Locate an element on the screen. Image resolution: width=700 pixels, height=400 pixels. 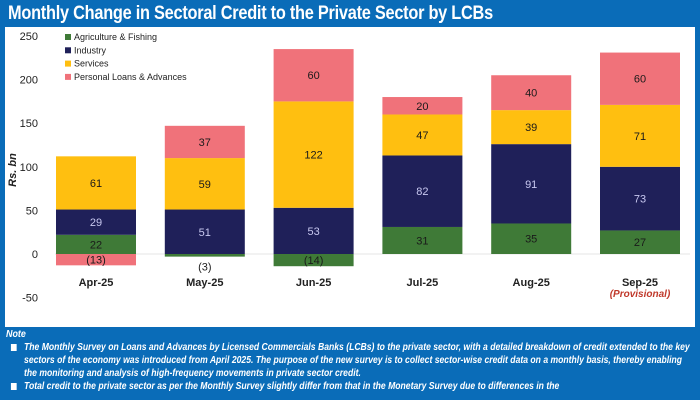
y-tick-label: 250 is located at coordinates (29, 37).